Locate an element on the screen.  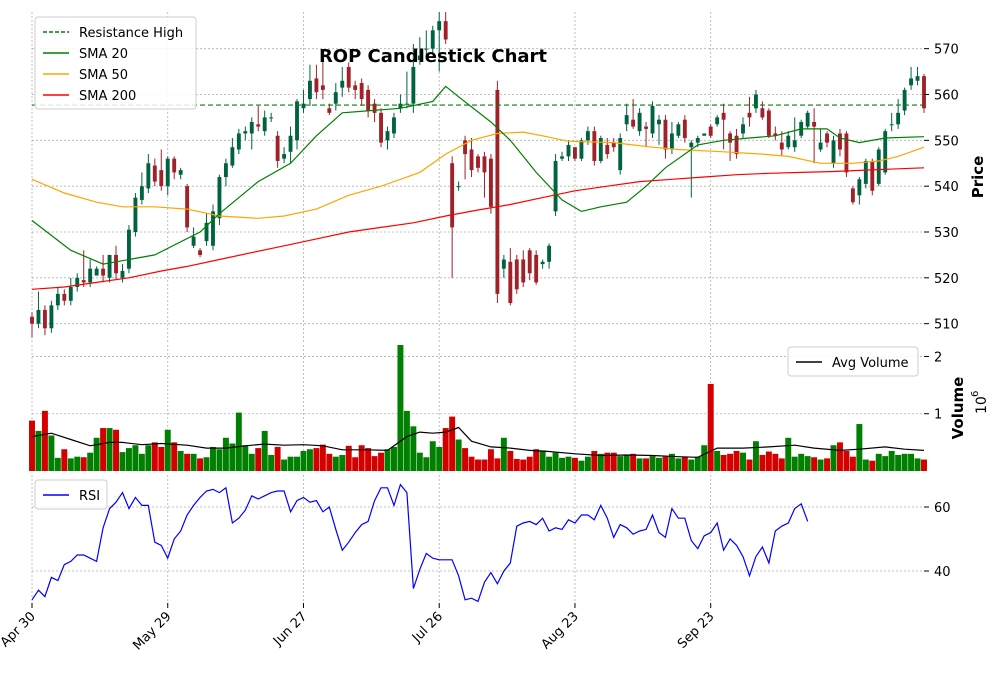
price-tick-label: 520 is located at coordinates (946, 279).